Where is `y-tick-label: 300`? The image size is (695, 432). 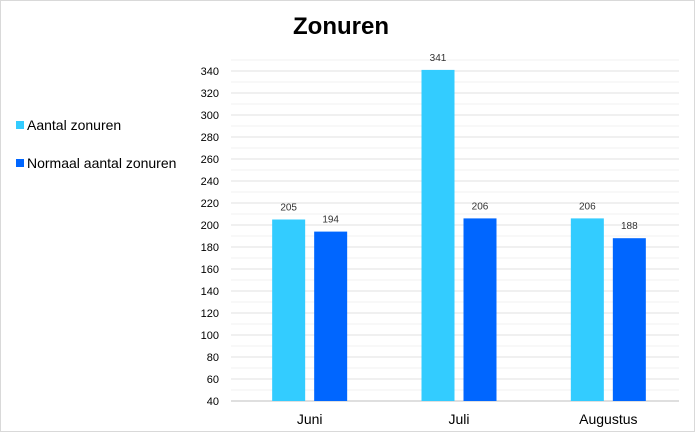
y-tick-label: 300 is located at coordinates (210, 116).